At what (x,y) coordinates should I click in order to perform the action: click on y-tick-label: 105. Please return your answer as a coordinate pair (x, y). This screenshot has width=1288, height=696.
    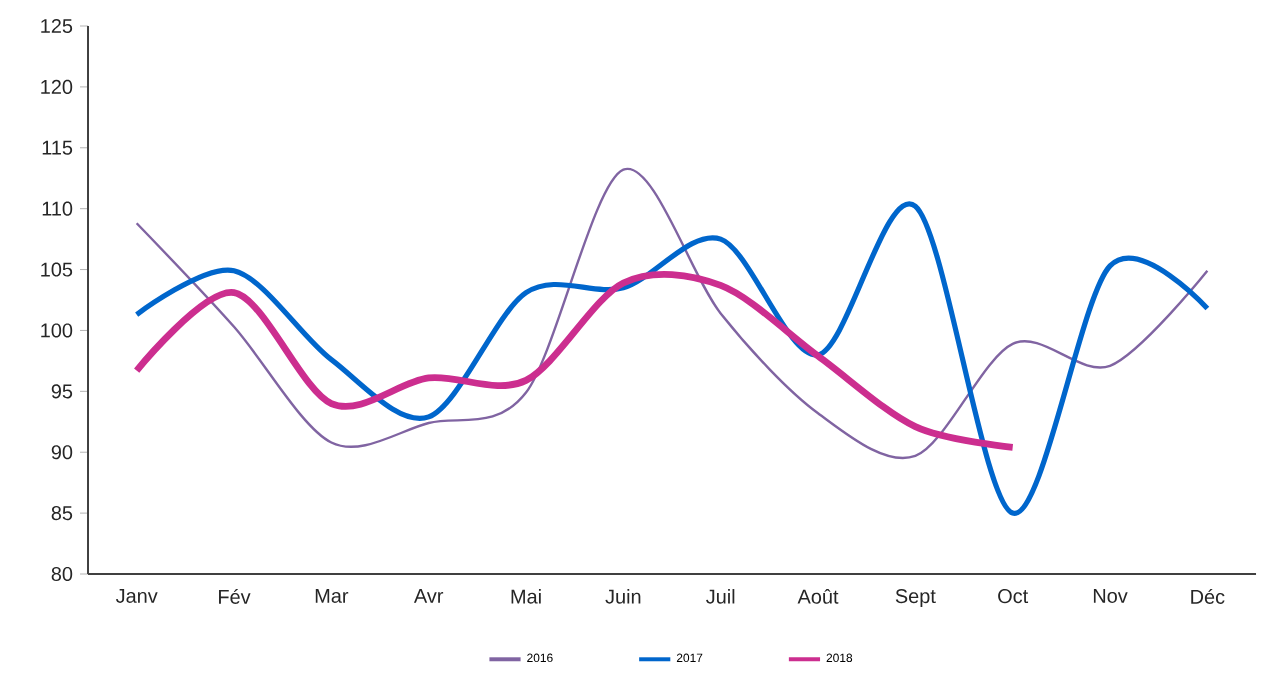
    Looking at the image, I should click on (57, 269).